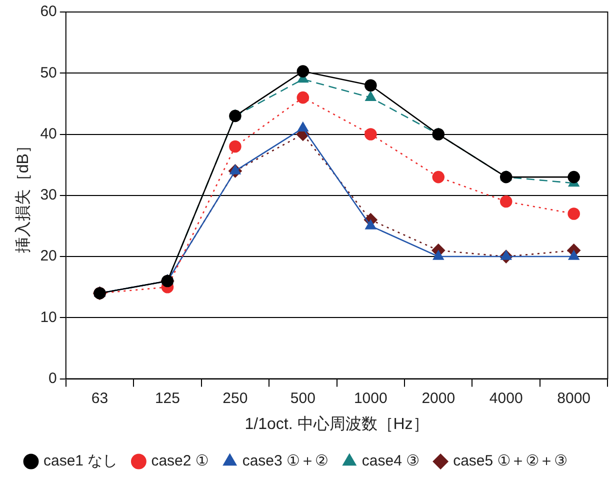  Describe the element at coordinates (506, 398) in the screenshot. I see `x-tick-label: 4000` at that location.